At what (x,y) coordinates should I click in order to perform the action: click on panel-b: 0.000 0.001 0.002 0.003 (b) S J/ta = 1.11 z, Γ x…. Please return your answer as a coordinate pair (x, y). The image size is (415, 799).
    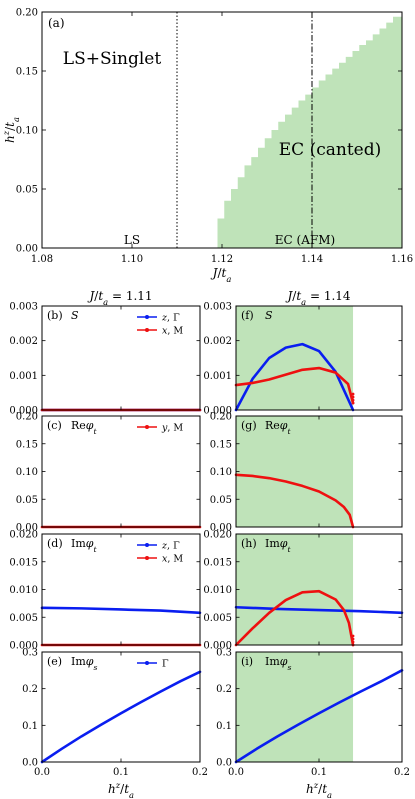
    Looking at the image, I should click on (105, 353).